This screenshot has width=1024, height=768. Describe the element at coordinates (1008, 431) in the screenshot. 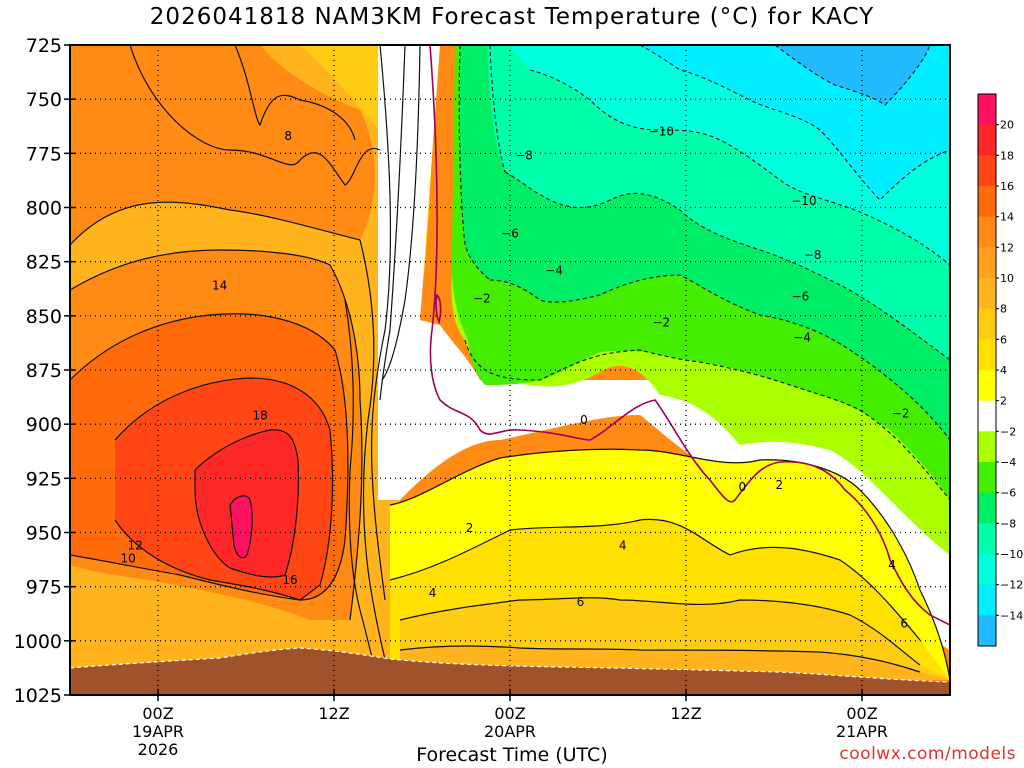

I see `colorbar-label: −2` at that location.